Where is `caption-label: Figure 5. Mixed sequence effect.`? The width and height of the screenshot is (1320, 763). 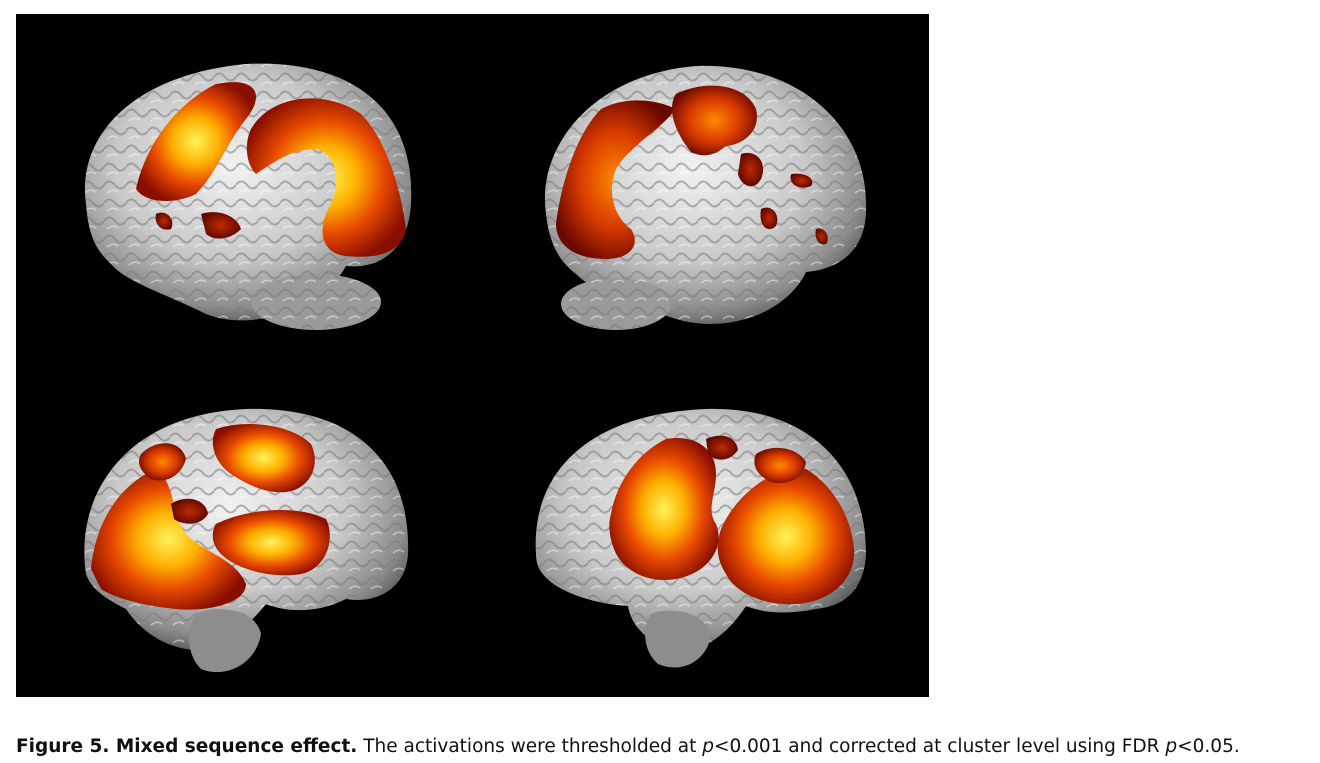 caption-label: Figure 5. Mixed sequence effect. is located at coordinates (187, 746).